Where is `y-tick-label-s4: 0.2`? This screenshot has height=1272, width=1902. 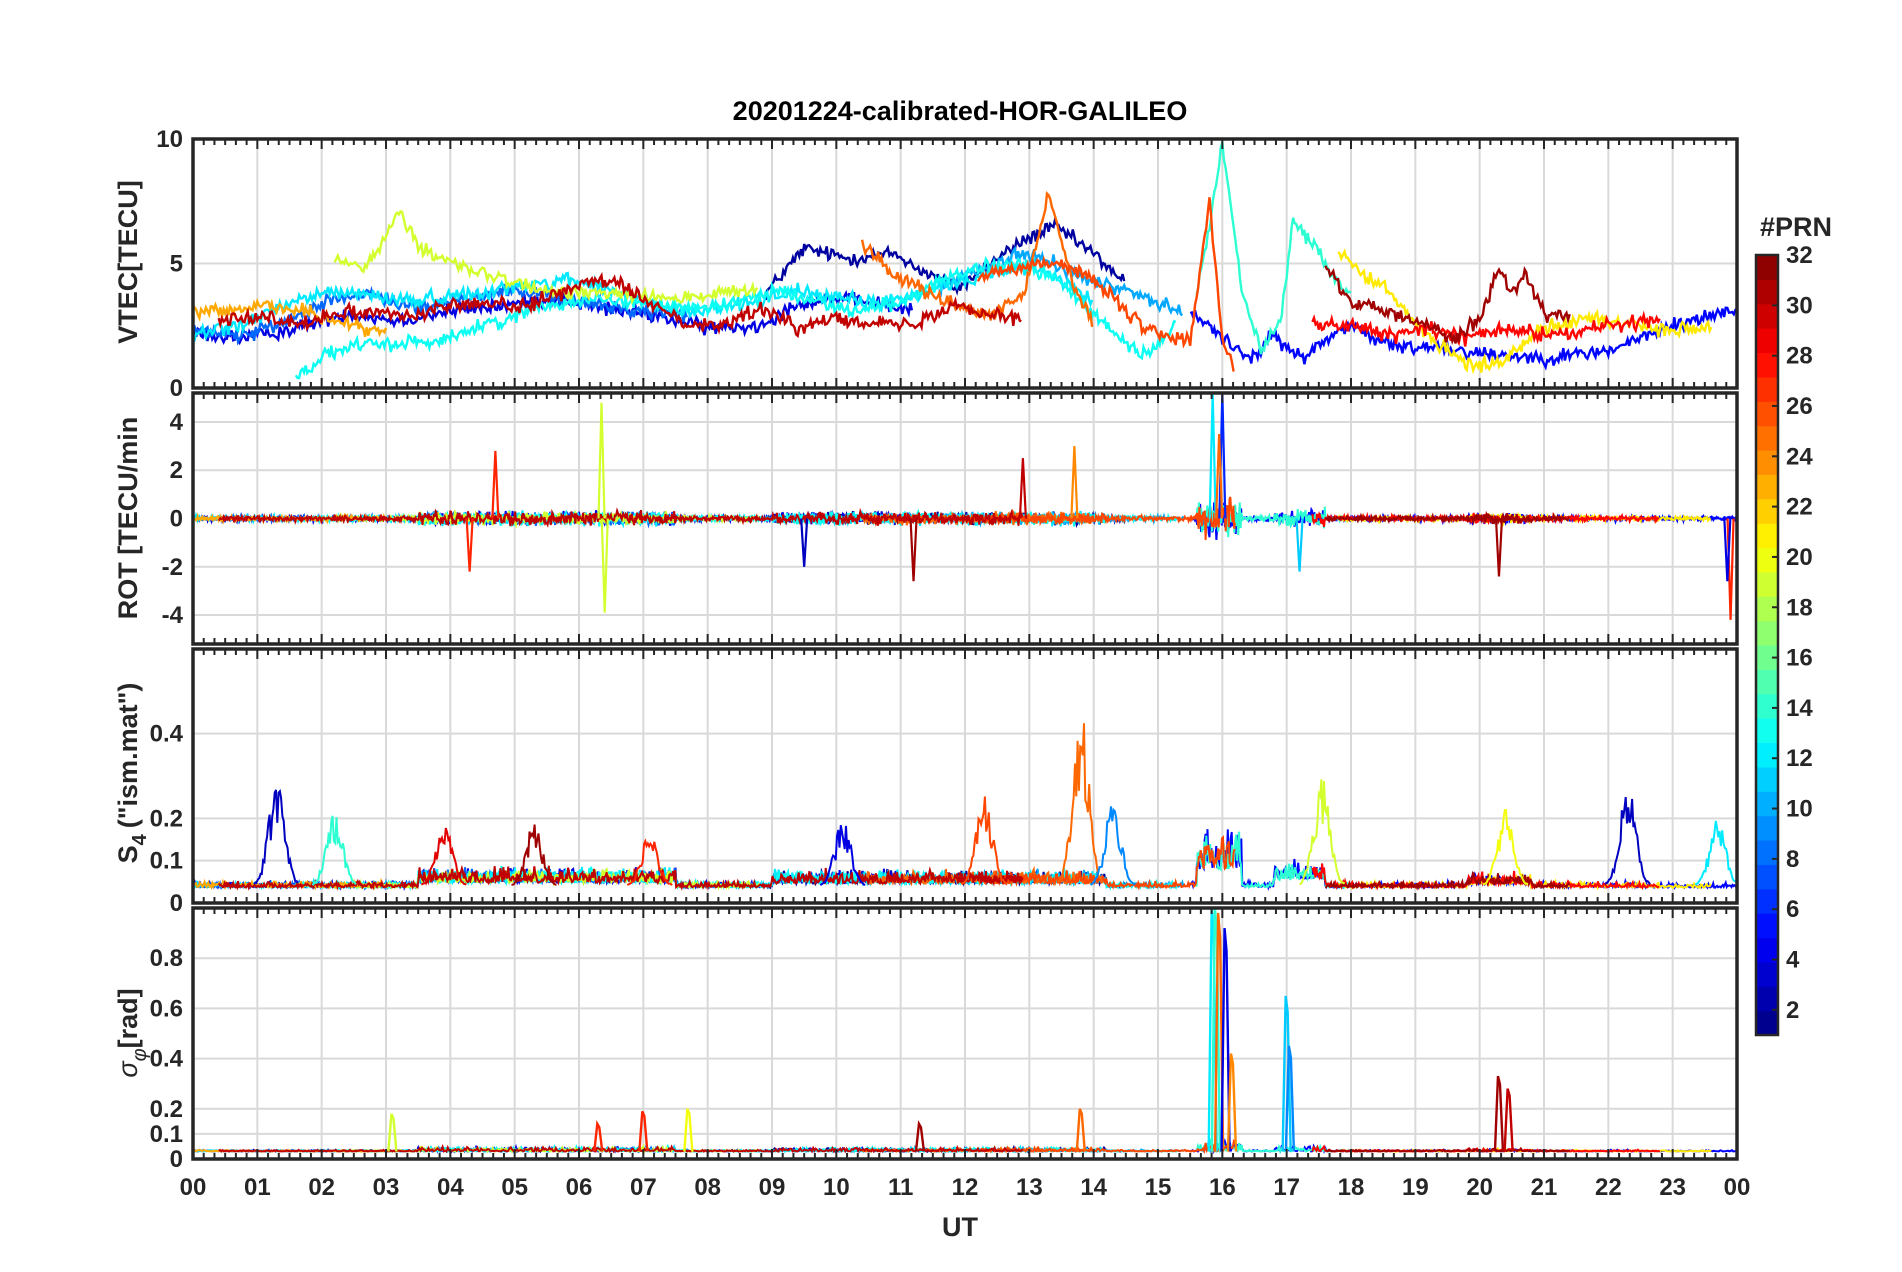
y-tick-label-s4: 0.2 is located at coordinates (166, 818).